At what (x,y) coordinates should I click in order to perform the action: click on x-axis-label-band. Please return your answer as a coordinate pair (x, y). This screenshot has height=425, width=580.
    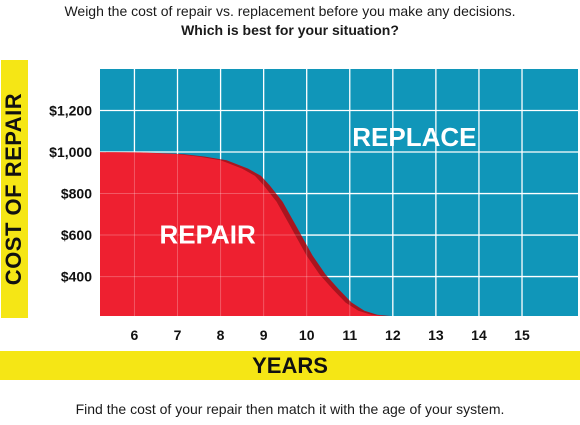
    Looking at the image, I should click on (290, 365).